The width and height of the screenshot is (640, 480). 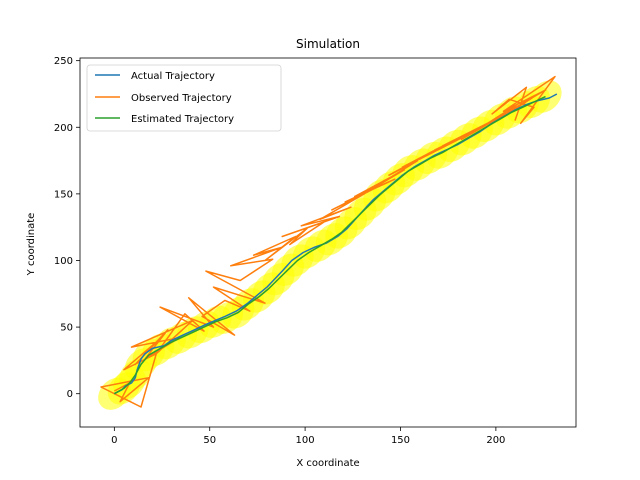 What do you see at coordinates (173, 76) in the screenshot?
I see `legend-label-actual: Actual Trajectory` at bounding box center [173, 76].